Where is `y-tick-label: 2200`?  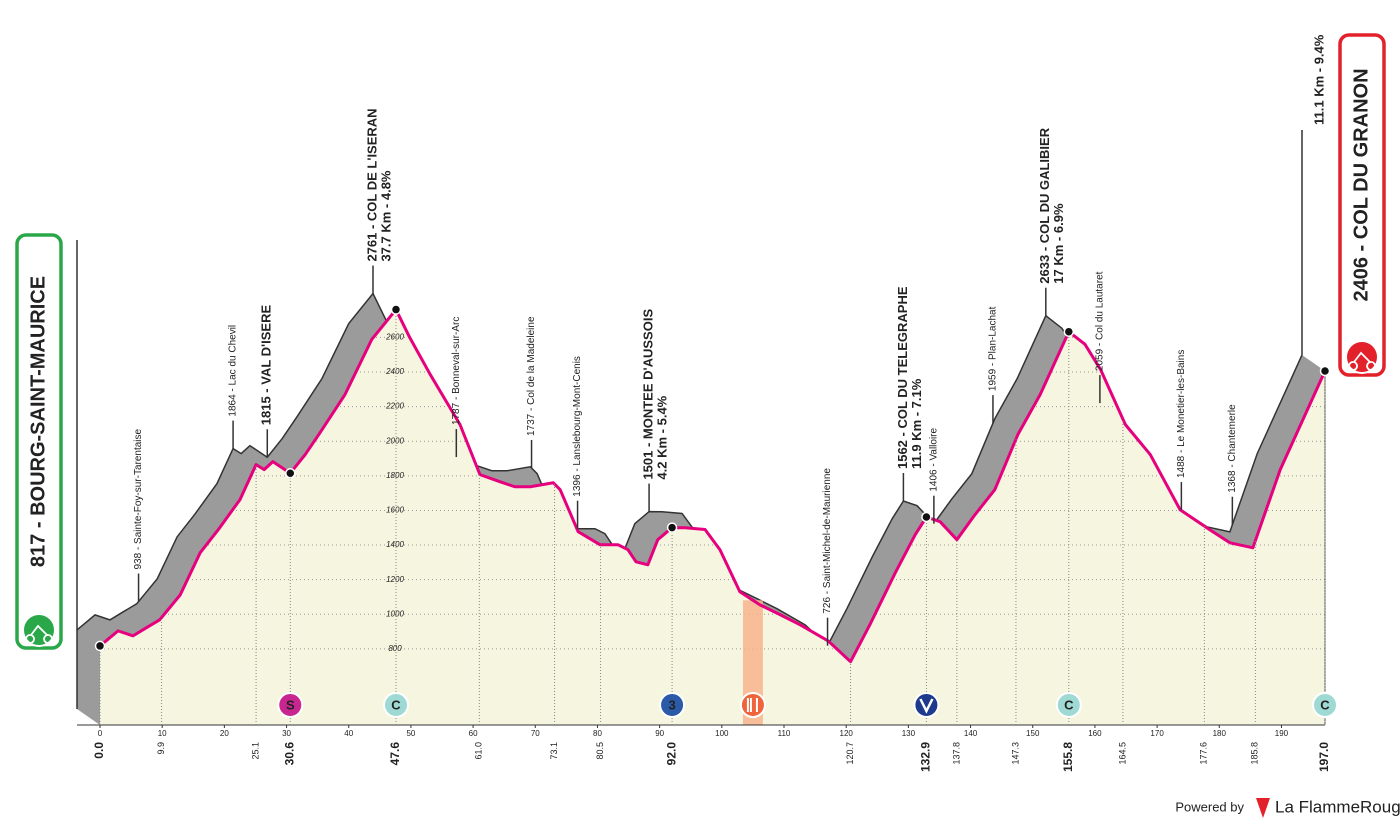
y-tick-label: 2200 is located at coordinates (394, 406).